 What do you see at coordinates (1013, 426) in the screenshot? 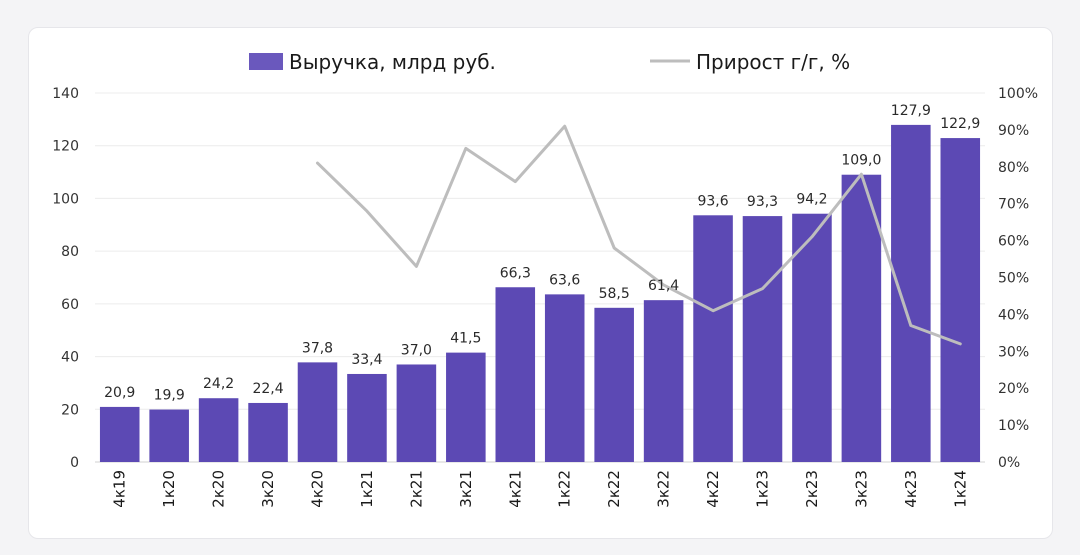
I see `y-right-tick-label: 10%` at bounding box center [1013, 426].